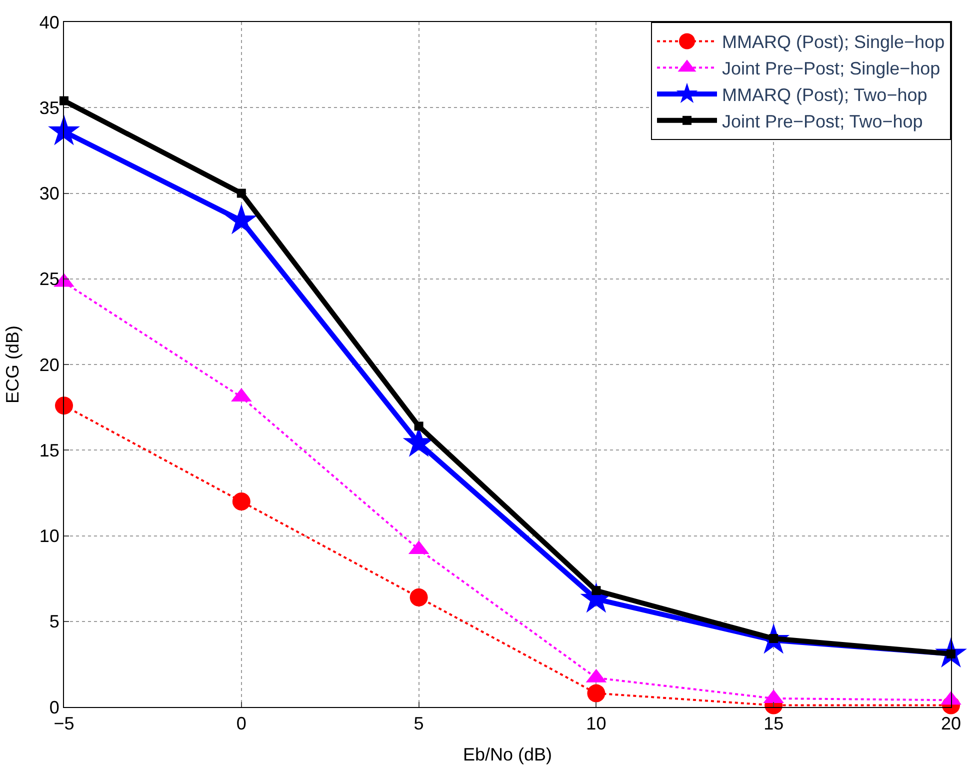 Image resolution: width=973 pixels, height=773 pixels. I want to click on x-tick-label: 20, so click(951, 724).